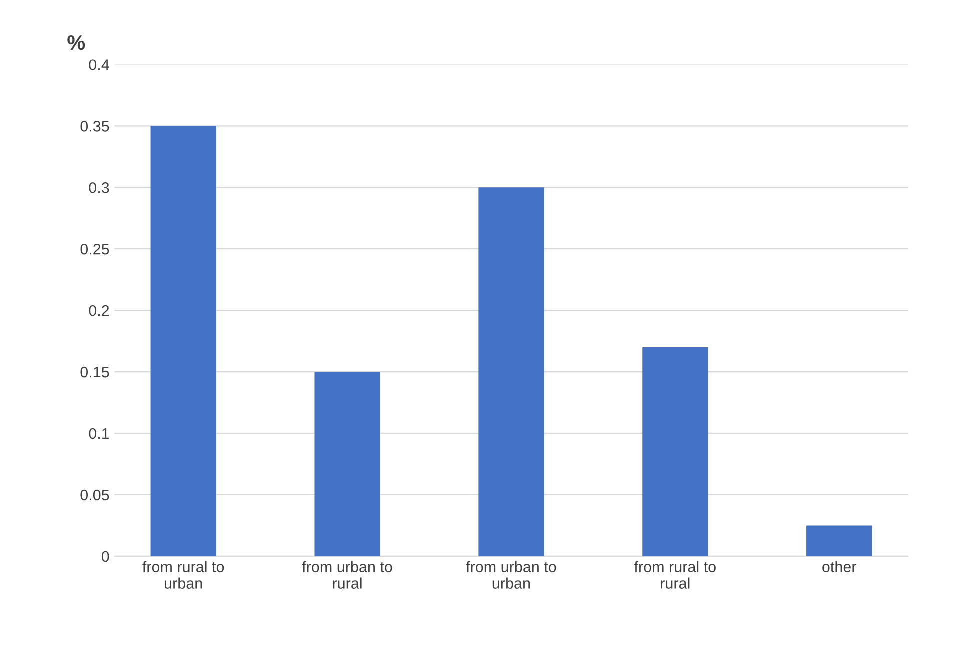  I want to click on y-tick-label: 0, so click(106, 556).